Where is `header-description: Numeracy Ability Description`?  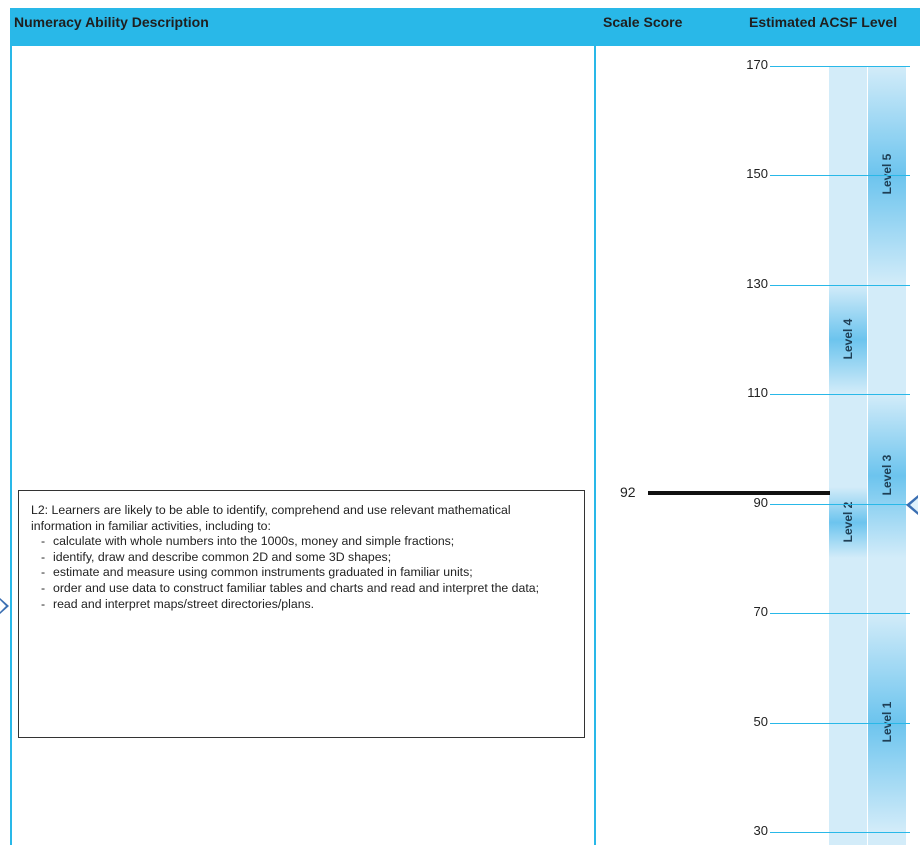 header-description: Numeracy Ability Description is located at coordinates (111, 22).